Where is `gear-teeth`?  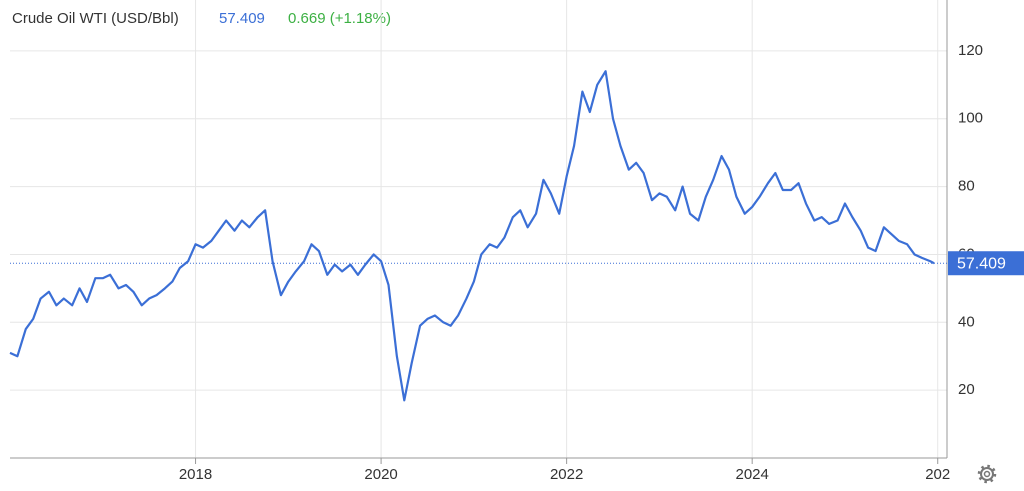 gear-teeth is located at coordinates (987, 474).